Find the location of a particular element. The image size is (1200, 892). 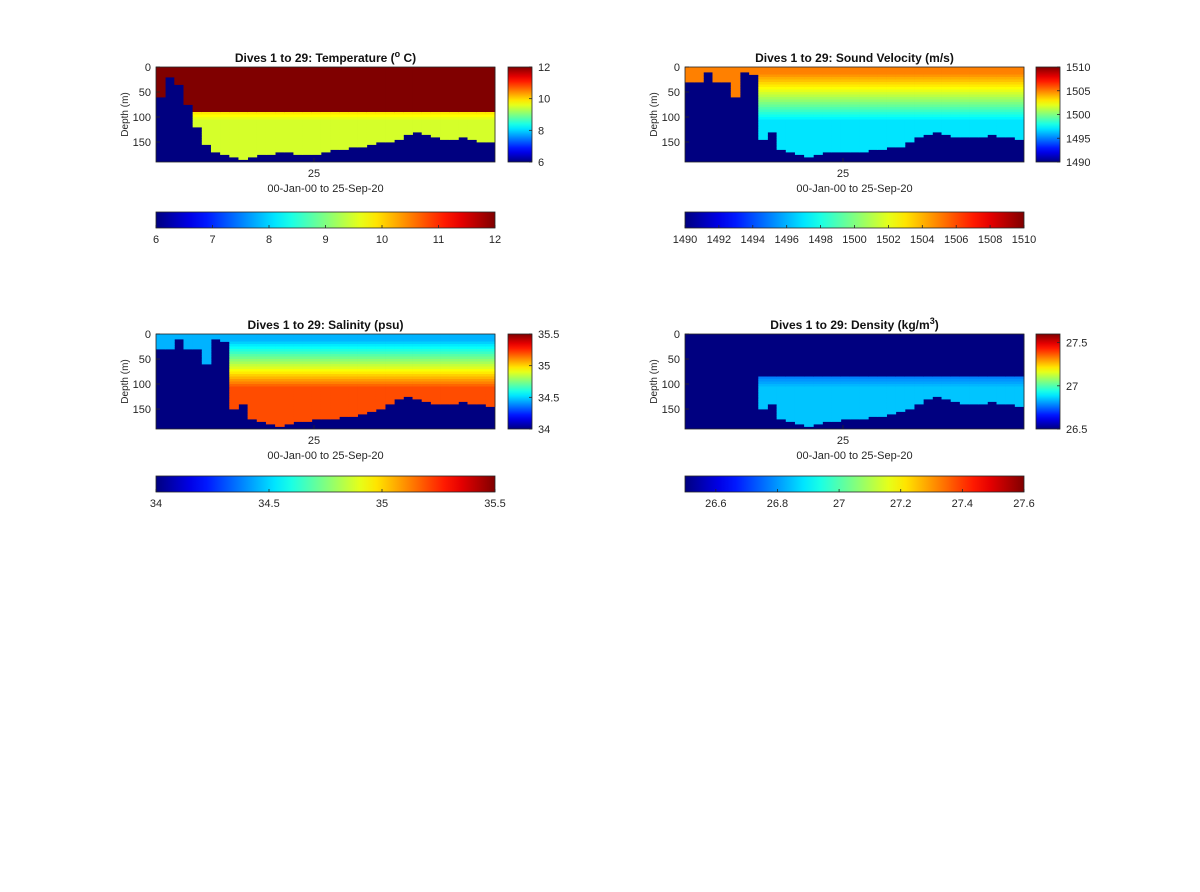

bottom-colorbar-tick-label: 26.6 is located at coordinates (715, 504).